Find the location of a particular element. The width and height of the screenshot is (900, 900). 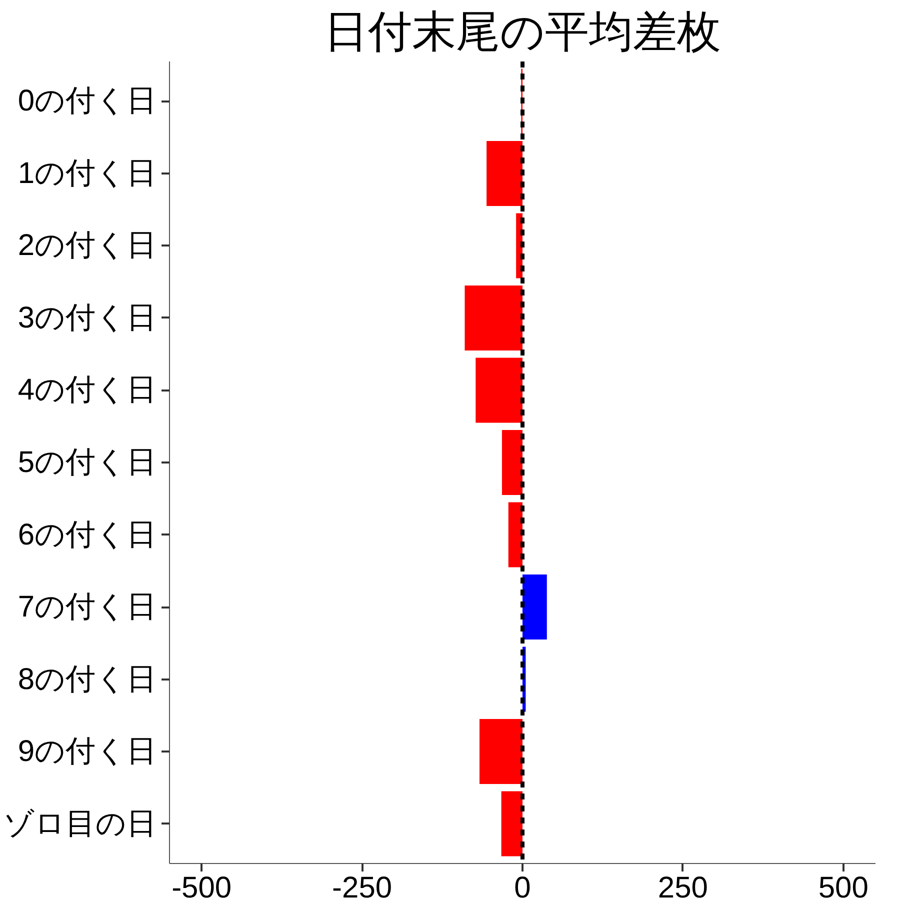

y-tick-label: 8の付く日 is located at coordinates (87, 679).